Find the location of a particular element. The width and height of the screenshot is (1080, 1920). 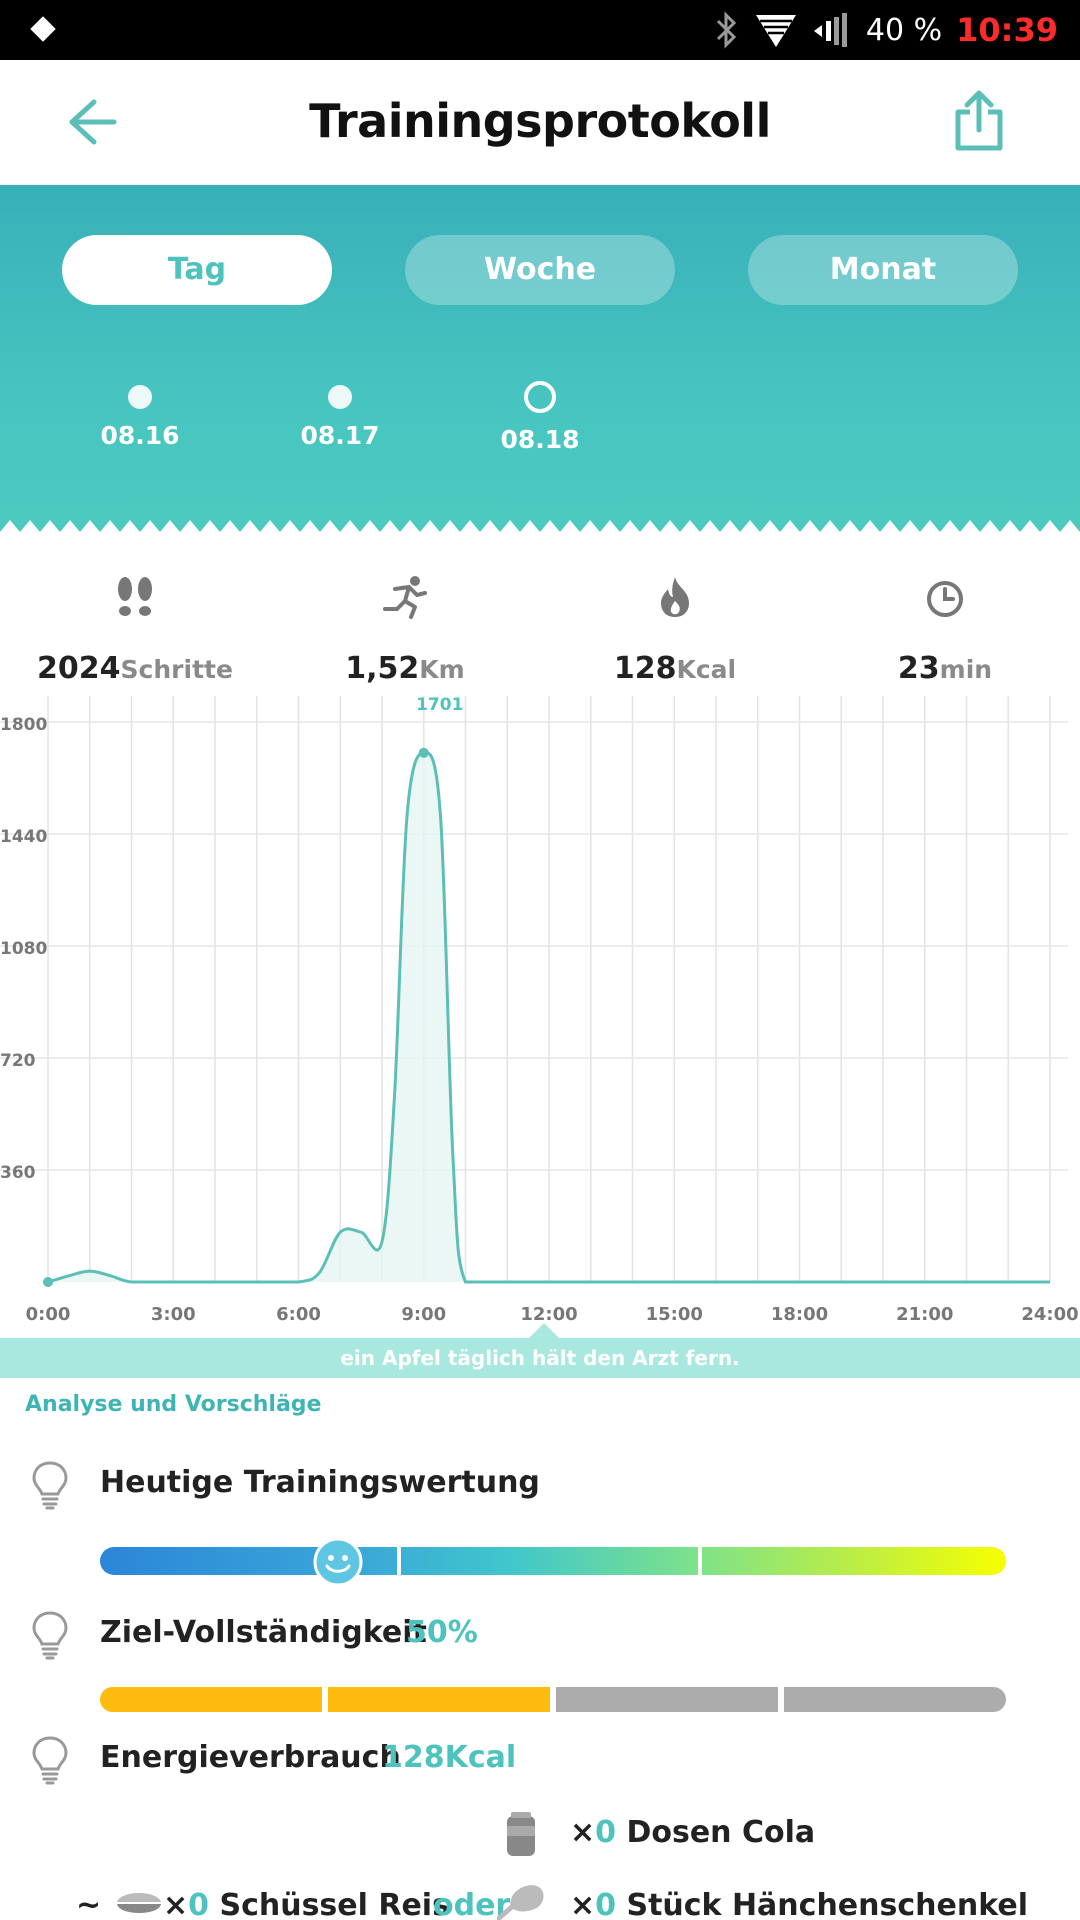

tab-tag: Tag is located at coordinates (197, 270).